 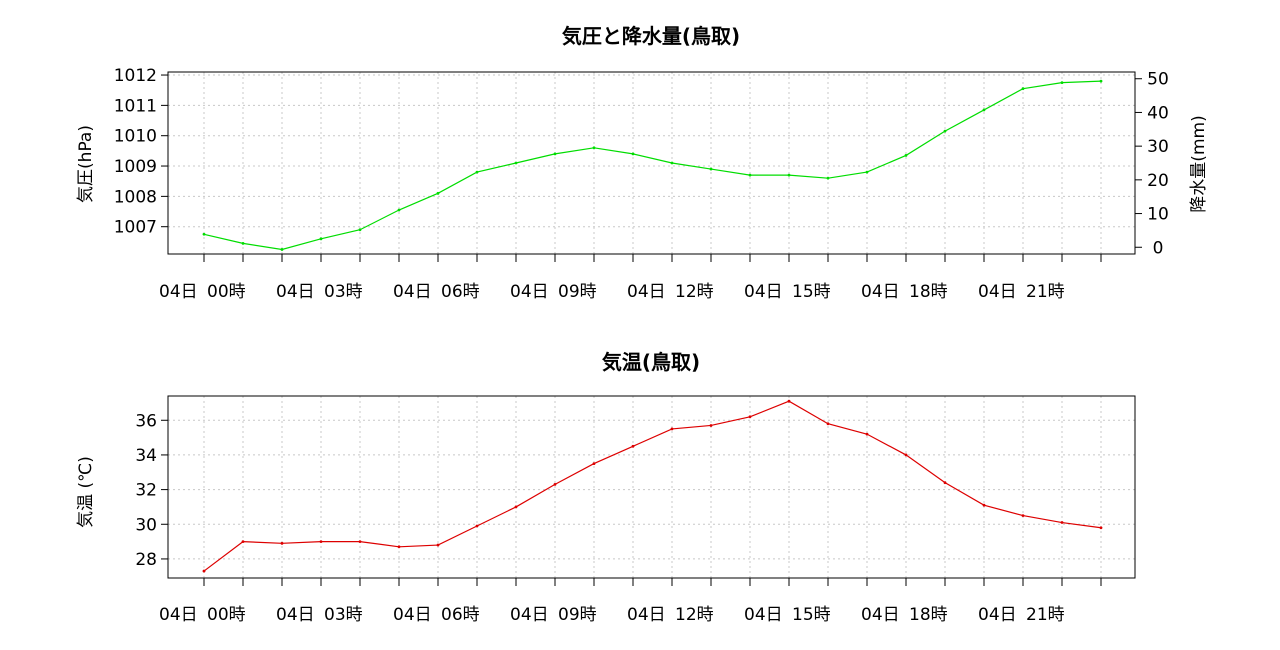 What do you see at coordinates (146, 456) in the screenshot?
I see `y-tick-label: 34` at bounding box center [146, 456].